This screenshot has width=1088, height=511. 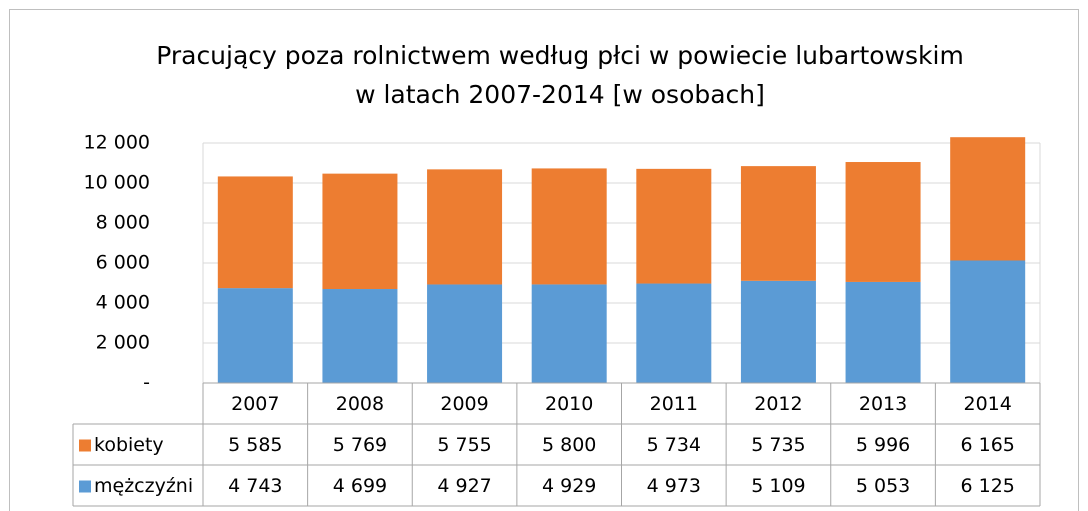 I want to click on data-label: 6 125, so click(x=987, y=486).